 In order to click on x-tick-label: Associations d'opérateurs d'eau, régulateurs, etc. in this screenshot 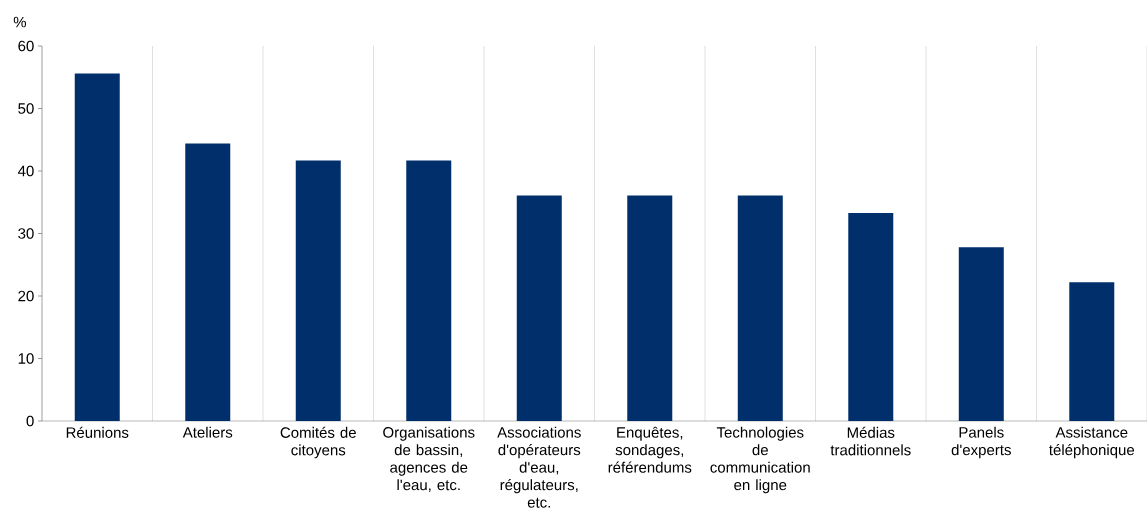, I will do `click(539, 467)`.